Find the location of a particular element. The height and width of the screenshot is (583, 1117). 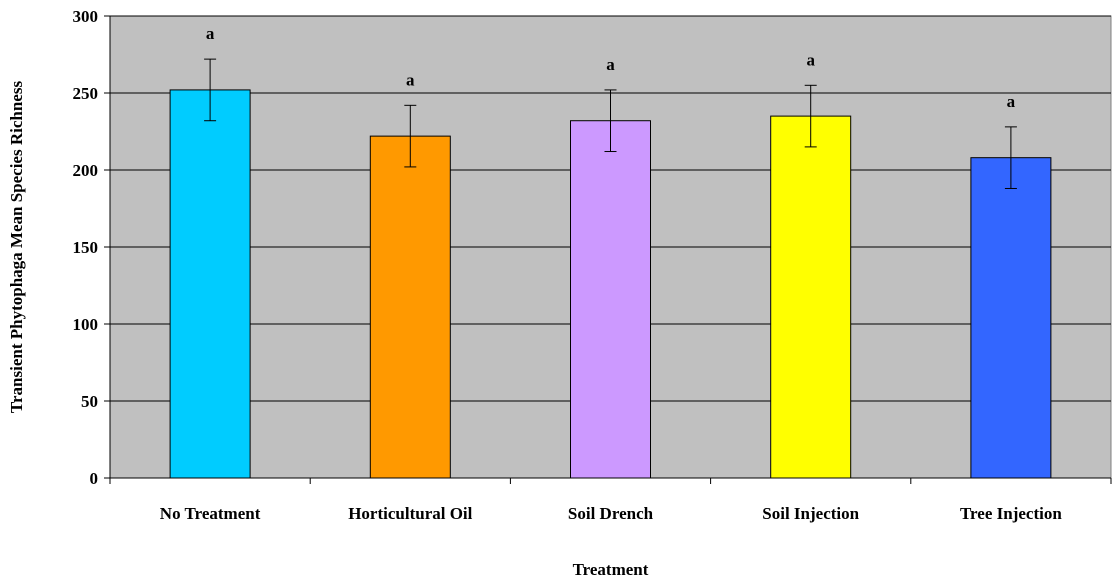

y-tick-label: 50 is located at coordinates (89, 401).